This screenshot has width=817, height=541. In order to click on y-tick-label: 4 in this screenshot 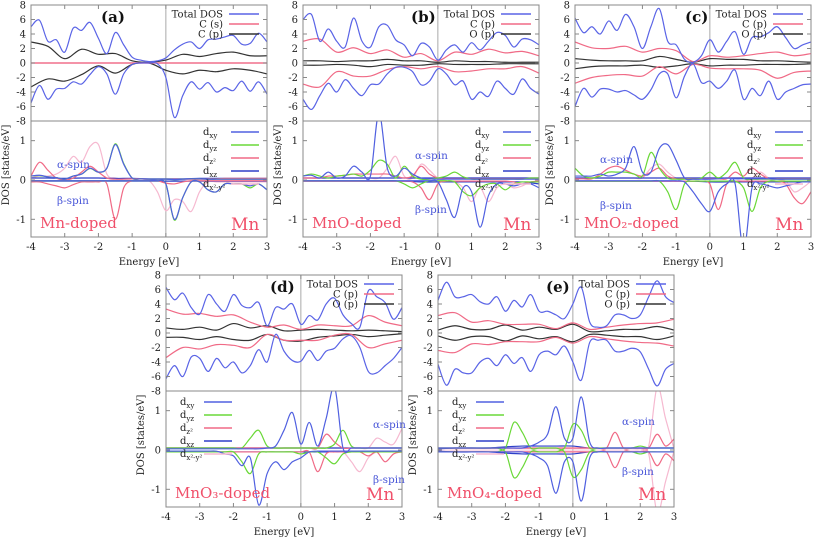, I will do `click(430, 305)`.